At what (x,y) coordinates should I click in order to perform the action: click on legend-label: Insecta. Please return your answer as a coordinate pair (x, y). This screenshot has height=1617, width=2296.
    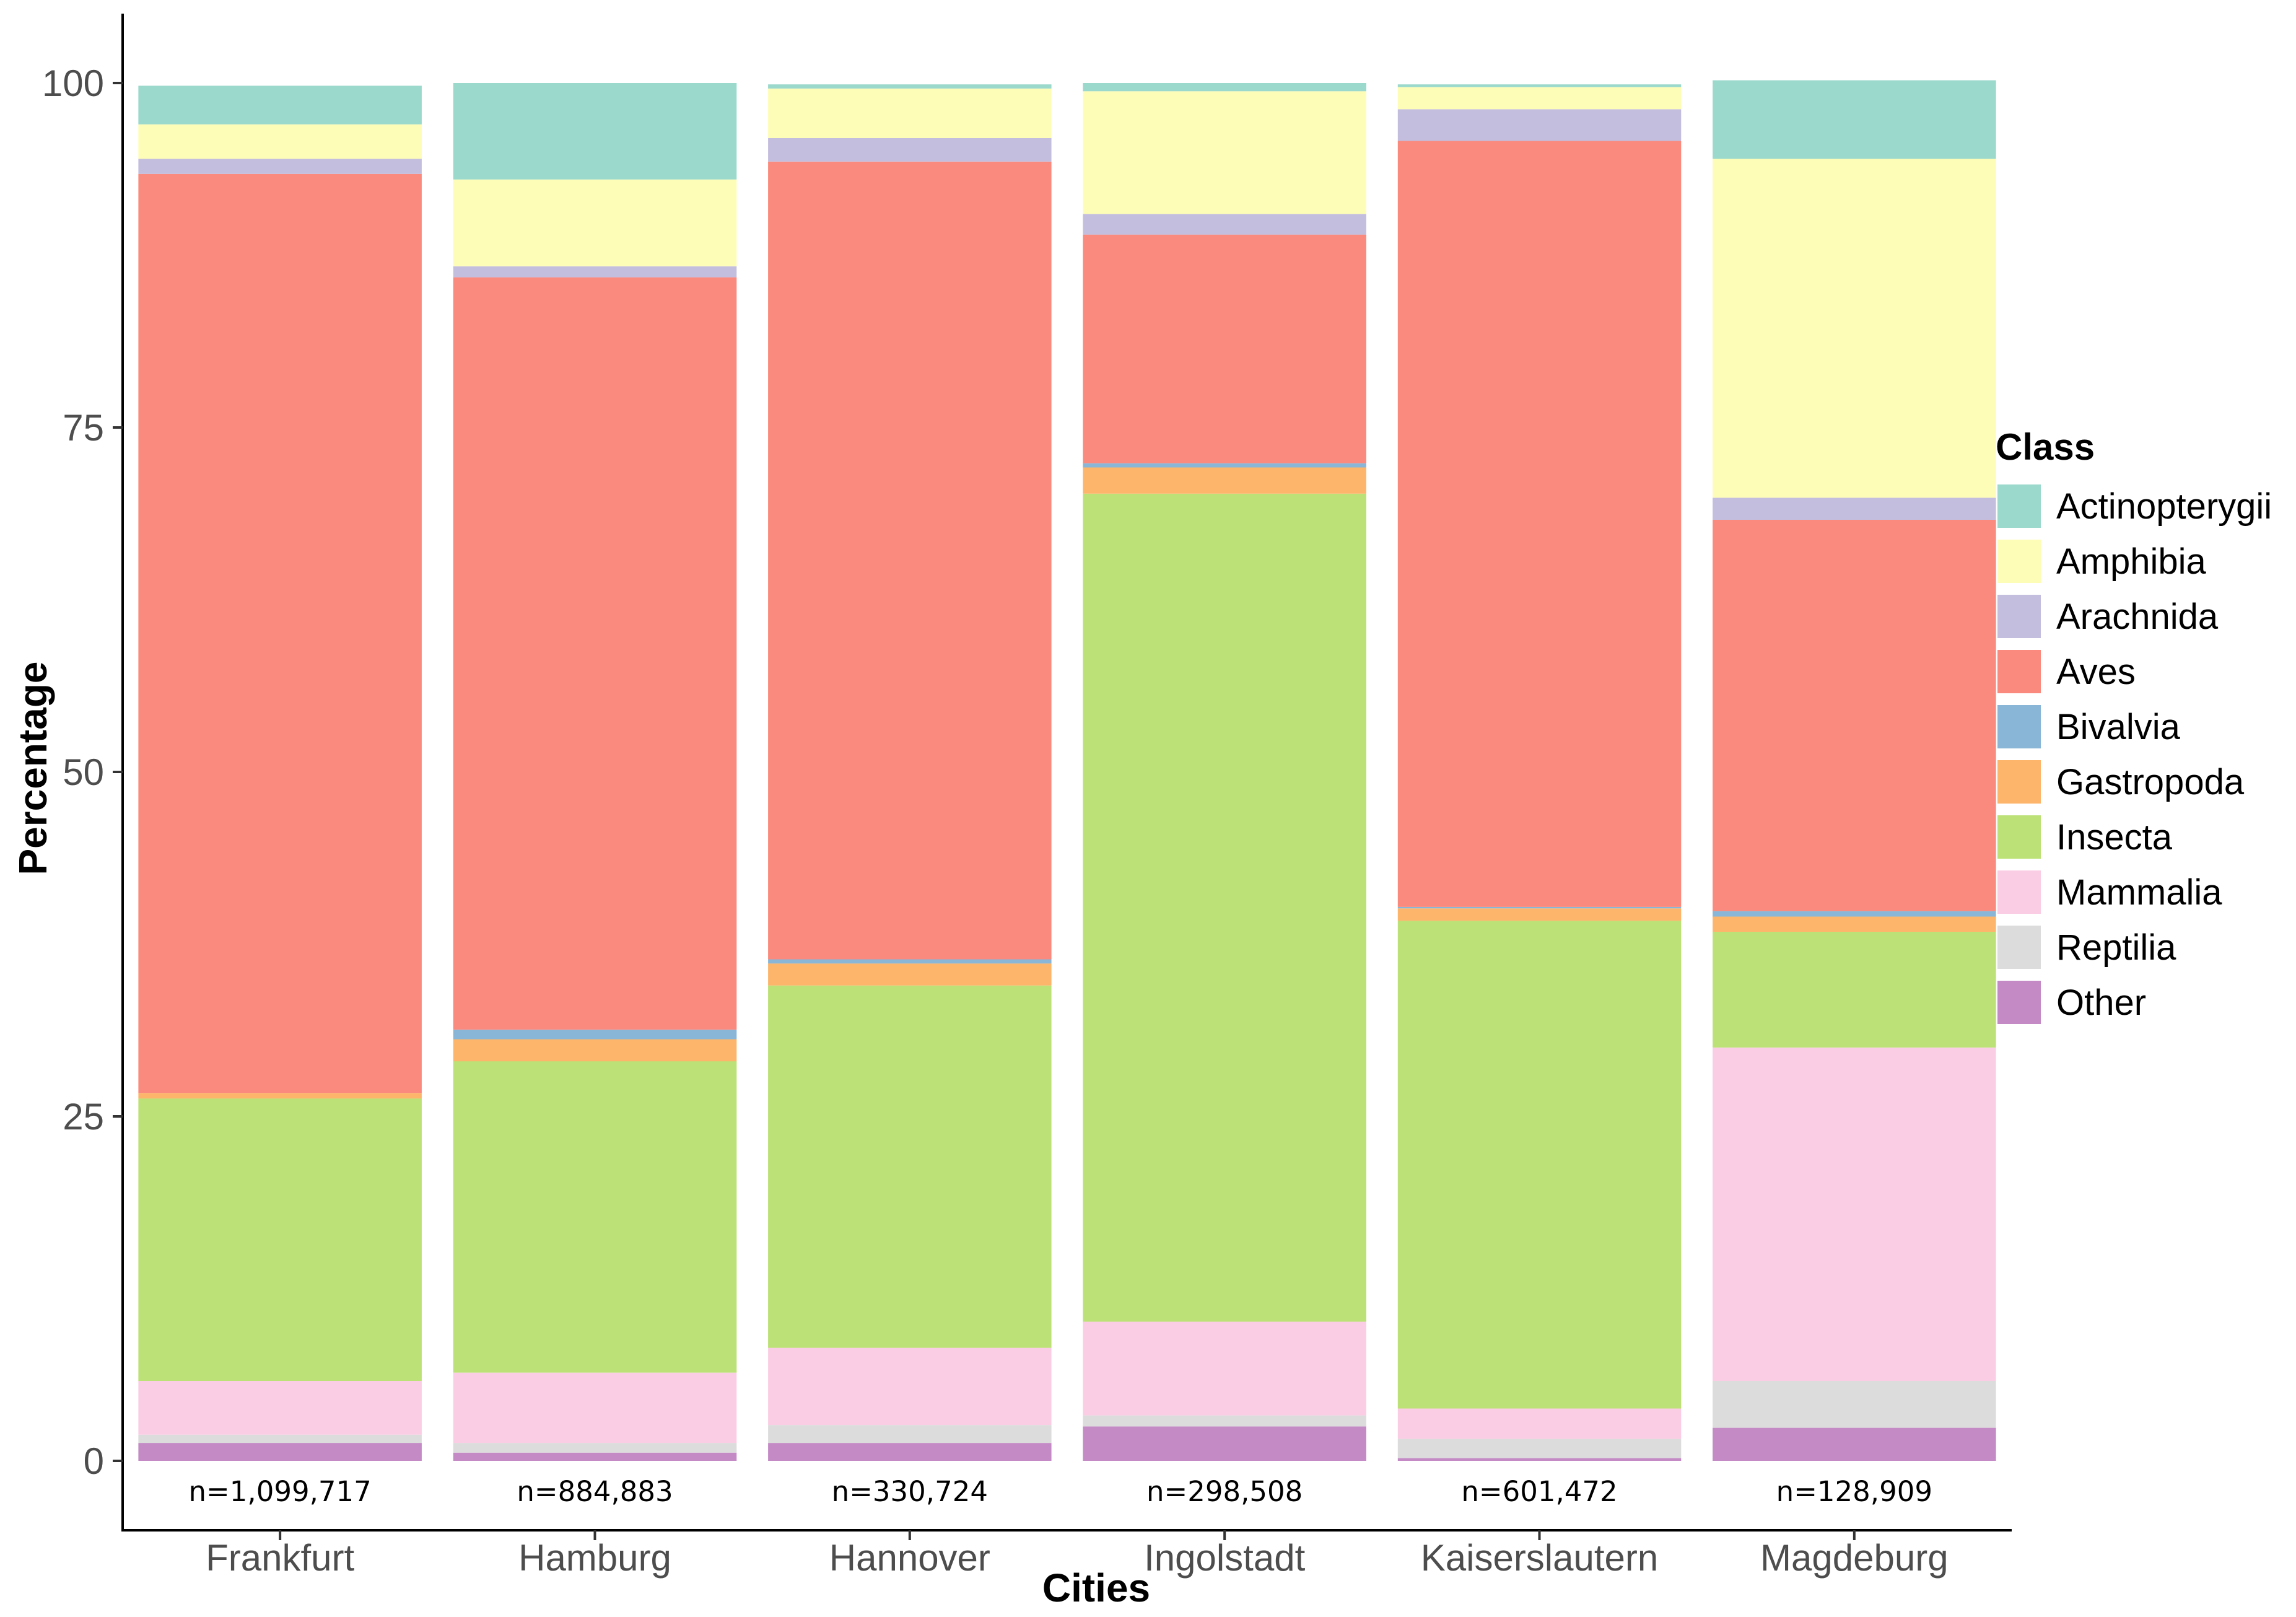
    Looking at the image, I should click on (2114, 837).